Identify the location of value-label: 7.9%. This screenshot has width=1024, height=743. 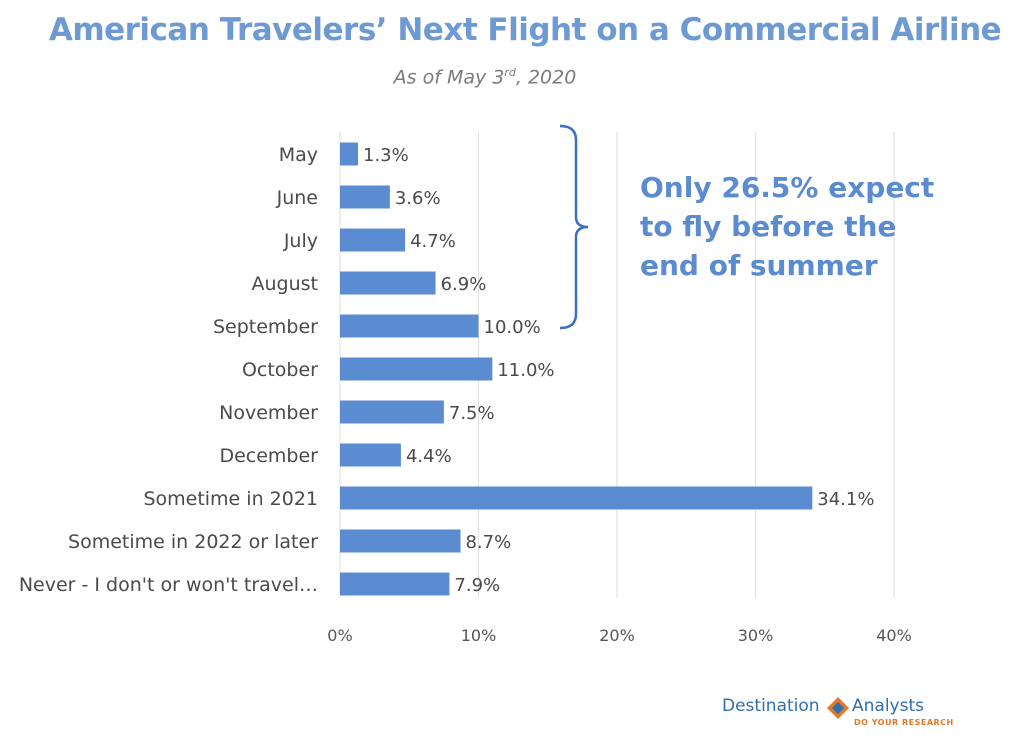
(477, 585).